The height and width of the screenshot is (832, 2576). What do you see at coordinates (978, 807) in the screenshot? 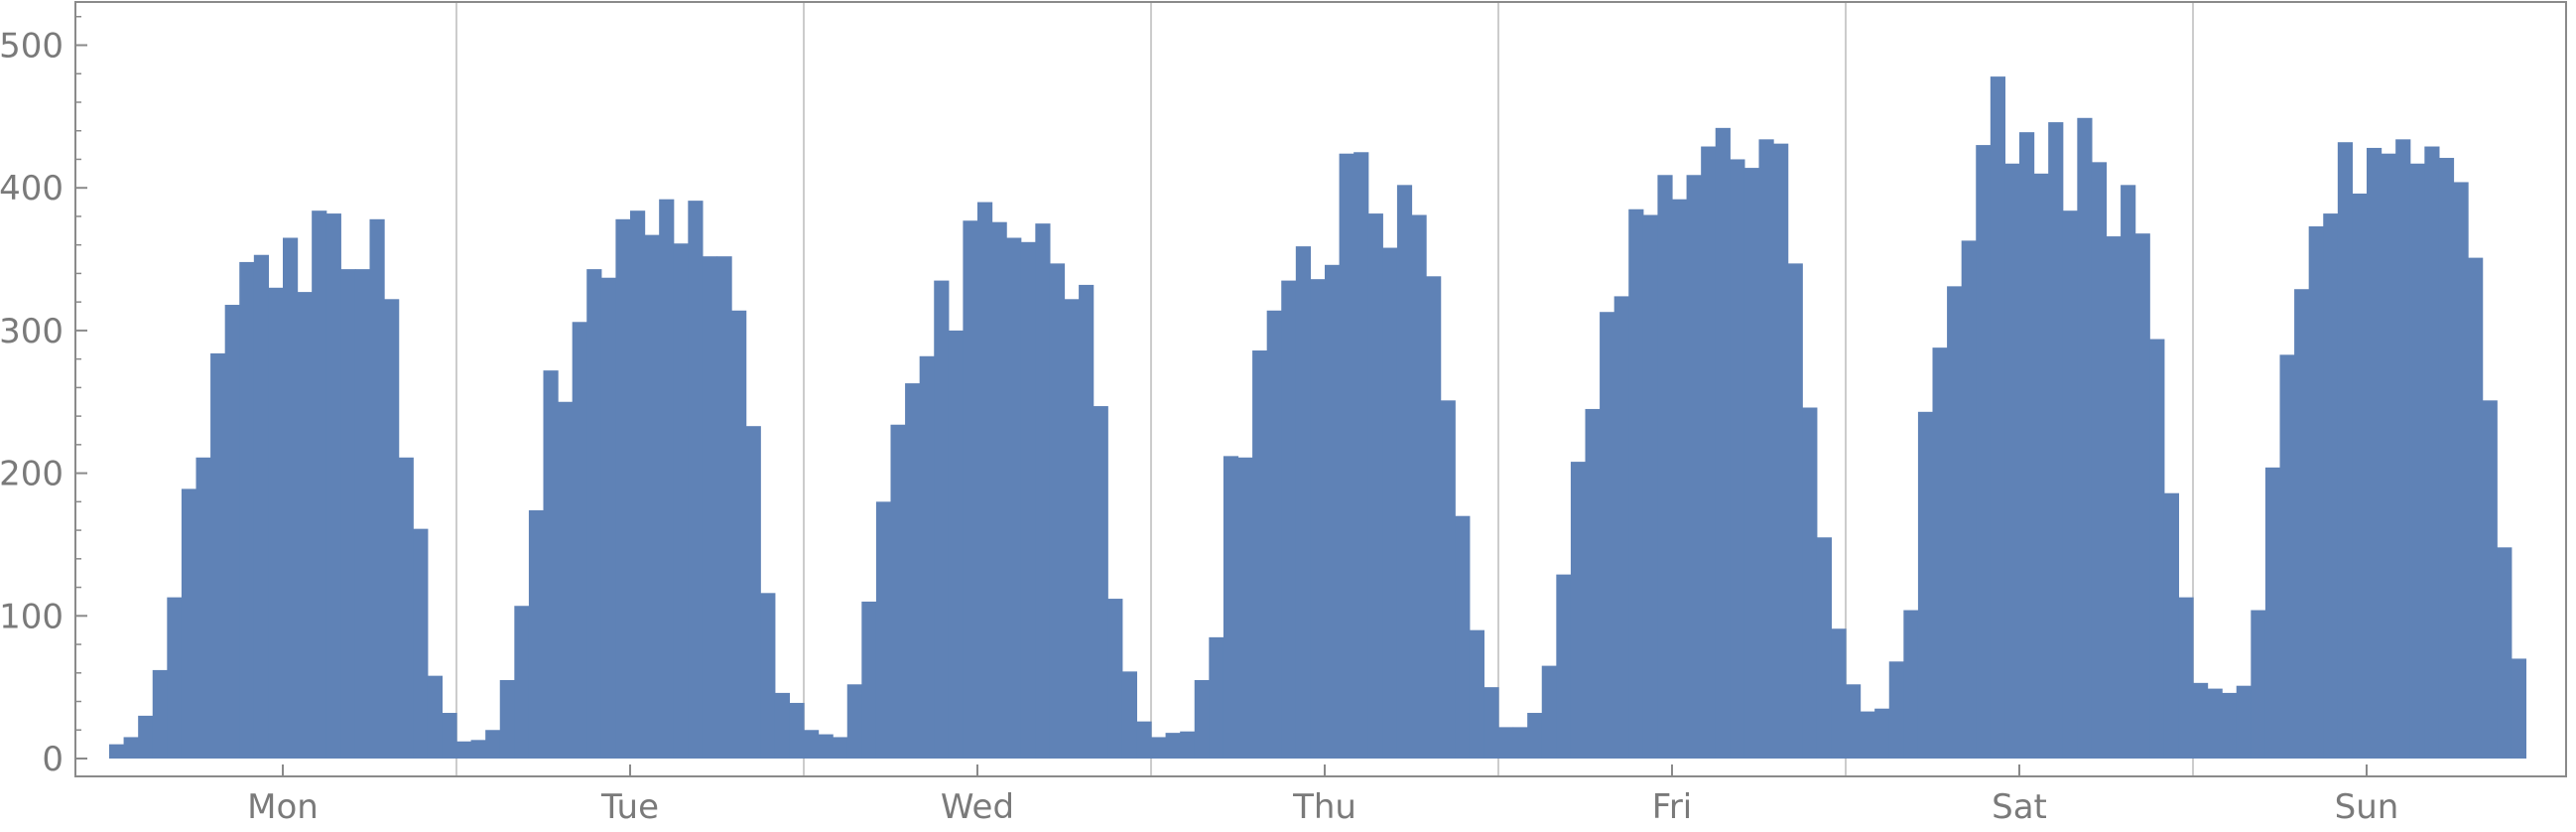
I see `x-tick-label: Wed` at bounding box center [978, 807].